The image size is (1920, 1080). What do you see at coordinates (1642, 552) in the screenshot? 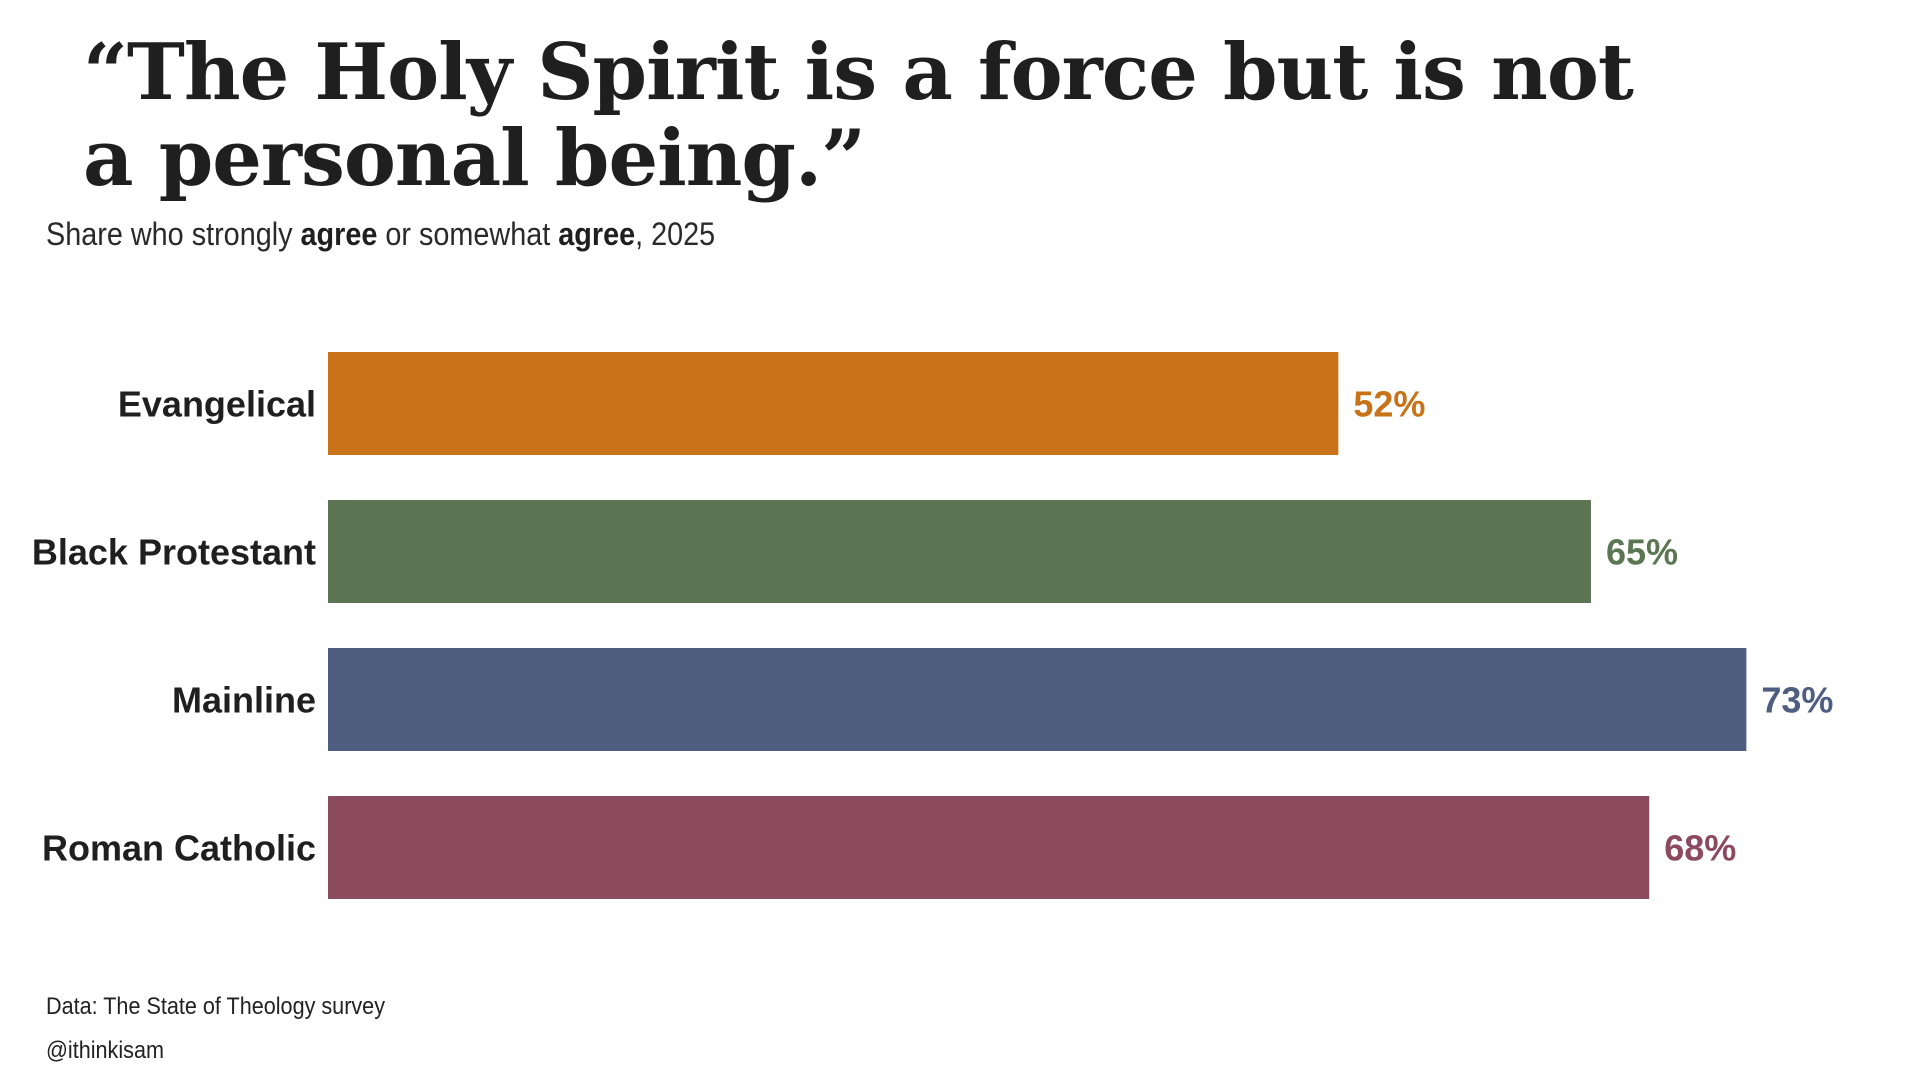
I see `value-label: 65%` at bounding box center [1642, 552].